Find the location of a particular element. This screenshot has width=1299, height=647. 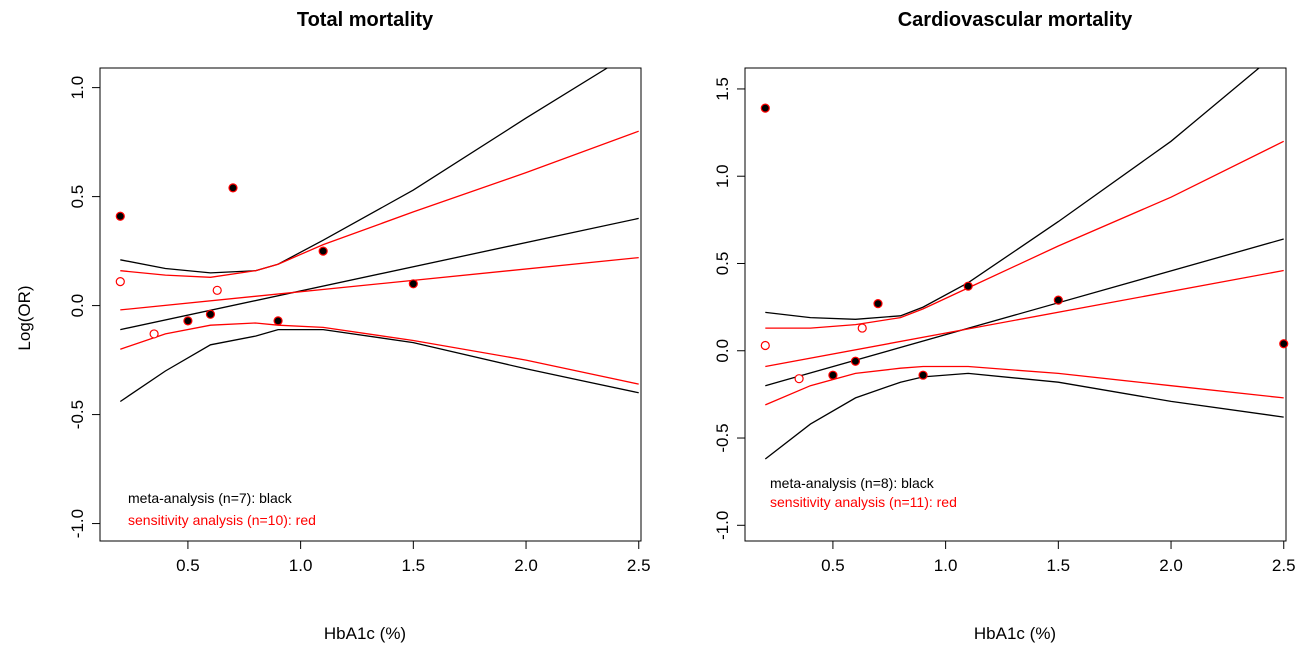

y-tick-label: 1.5 is located at coordinates (722, 89).